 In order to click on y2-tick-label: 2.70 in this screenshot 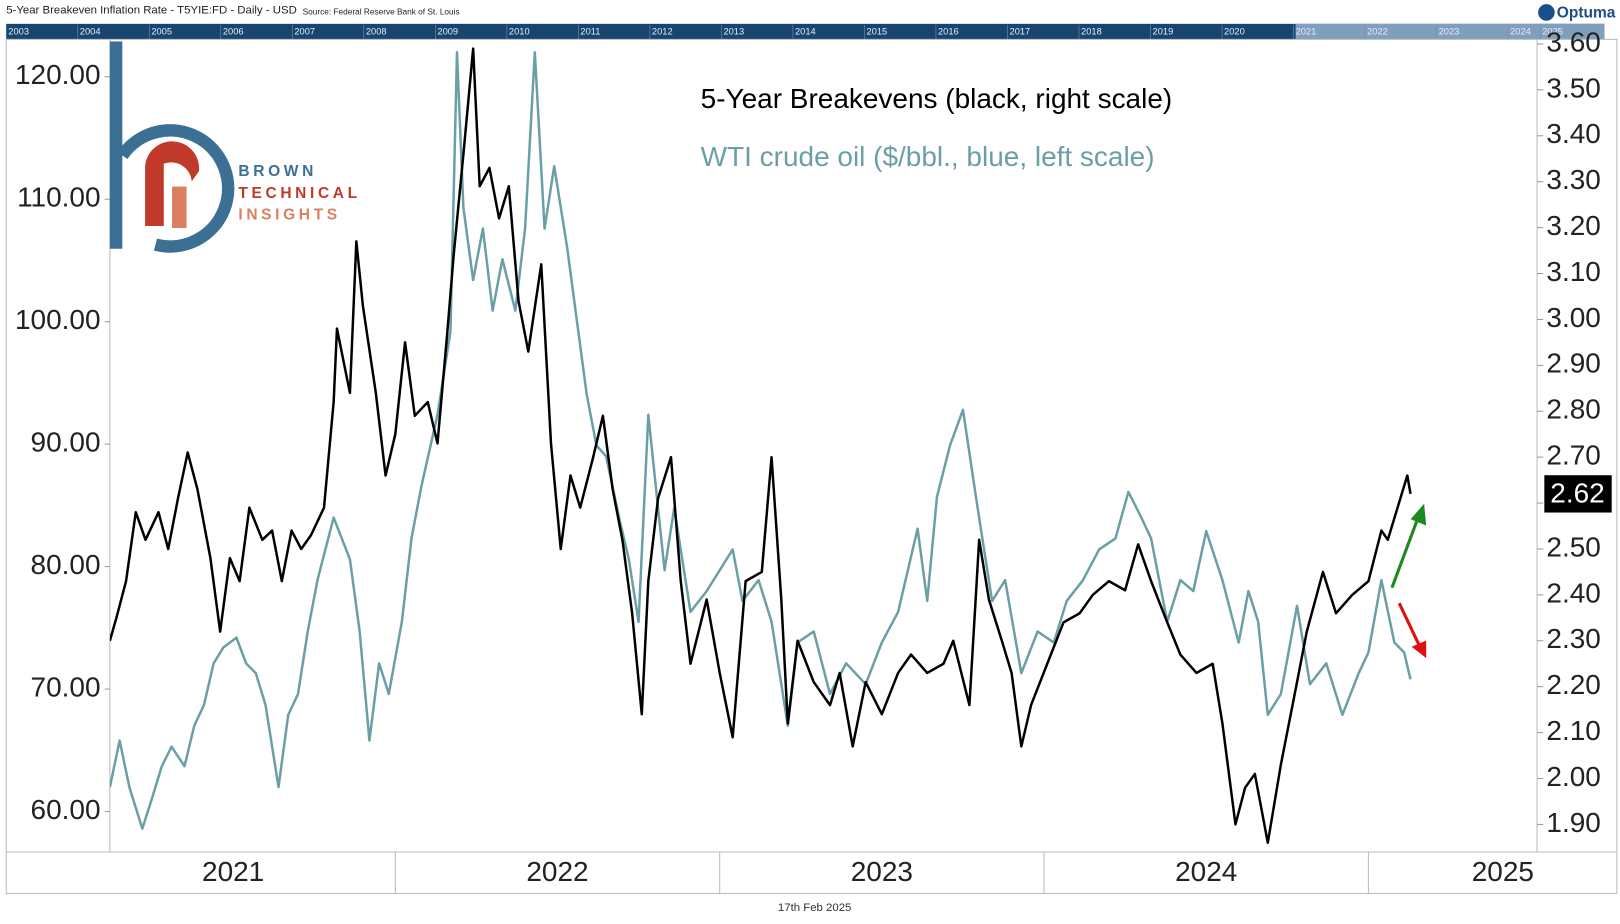, I will do `click(1573, 455)`.